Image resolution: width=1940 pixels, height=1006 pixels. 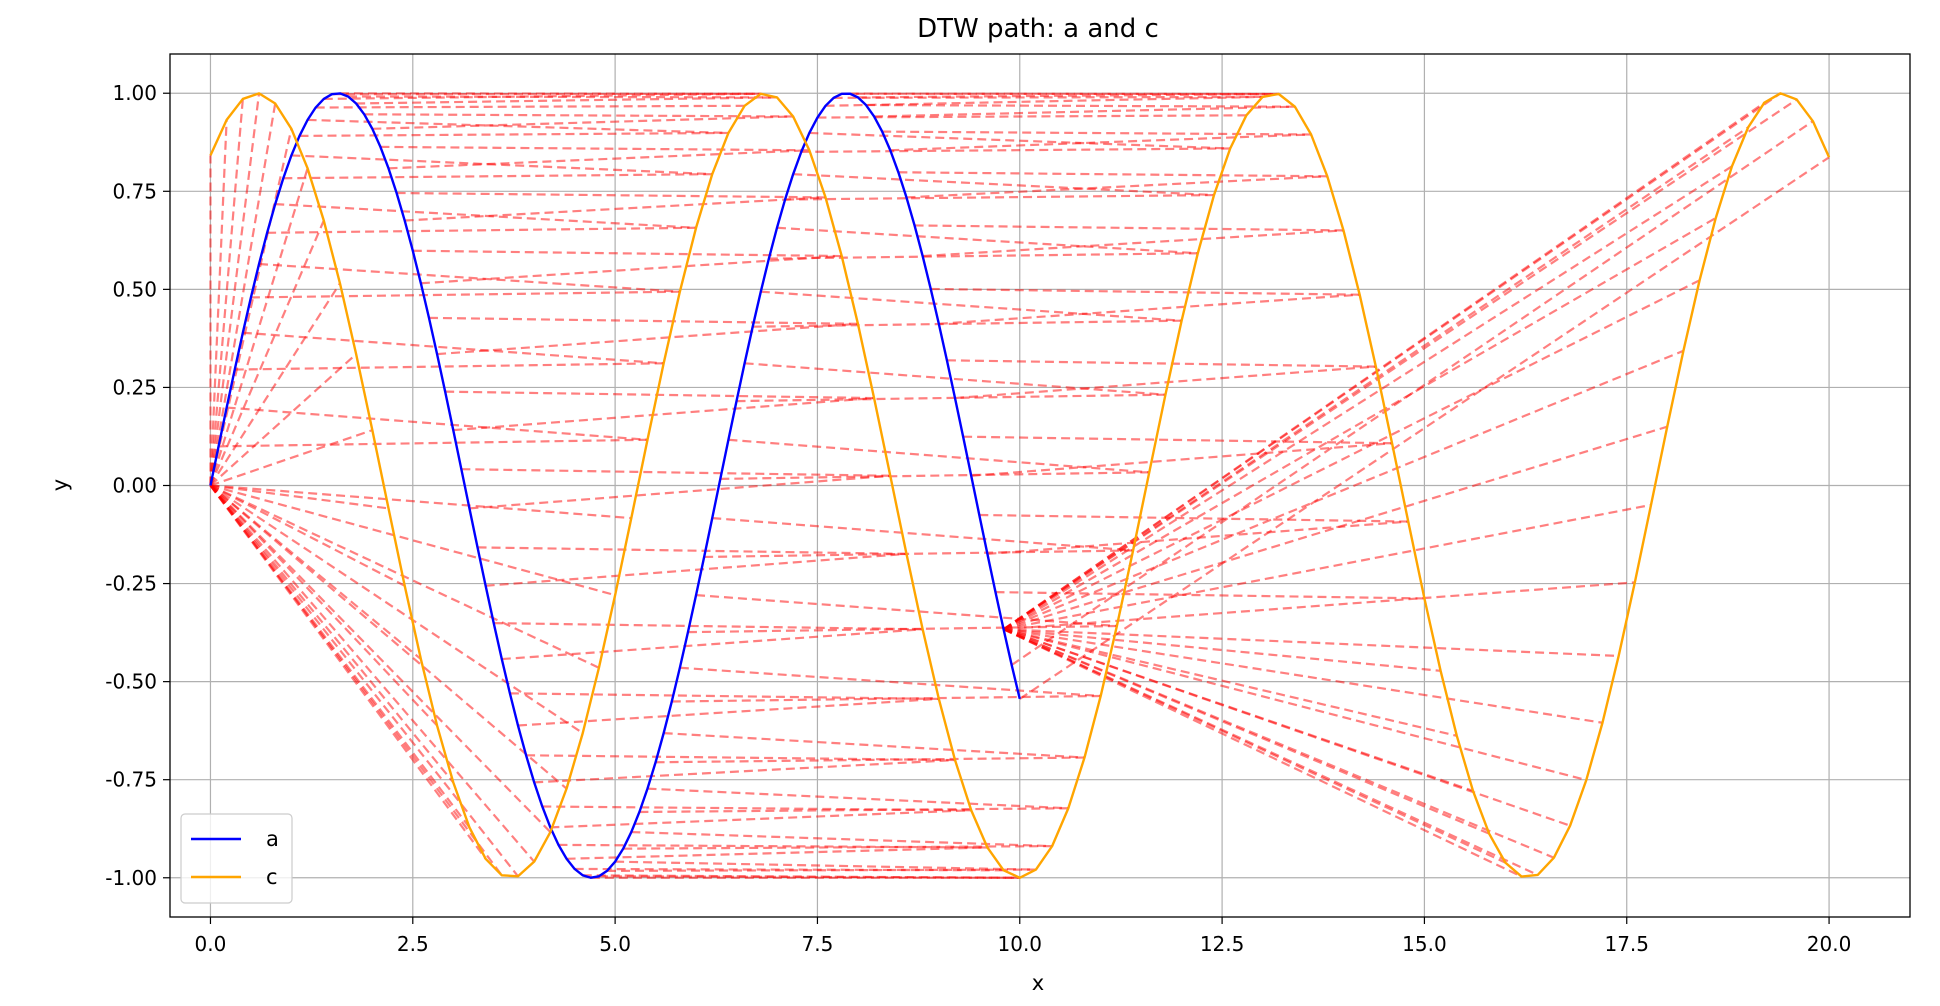 I want to click on x-tick-label: 7.5, so click(x=818, y=944).